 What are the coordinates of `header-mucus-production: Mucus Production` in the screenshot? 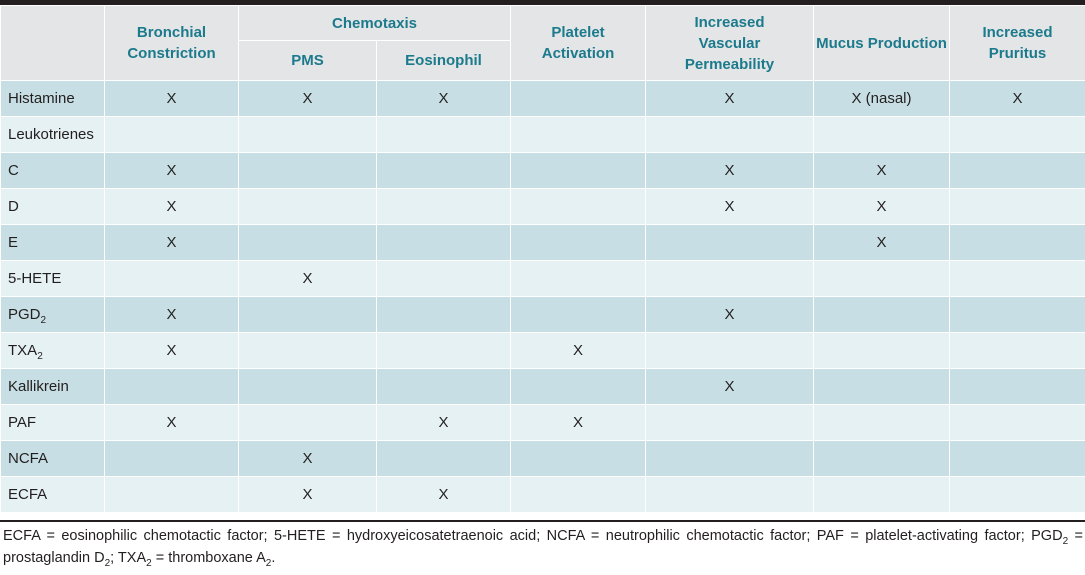 It's located at (881, 43).